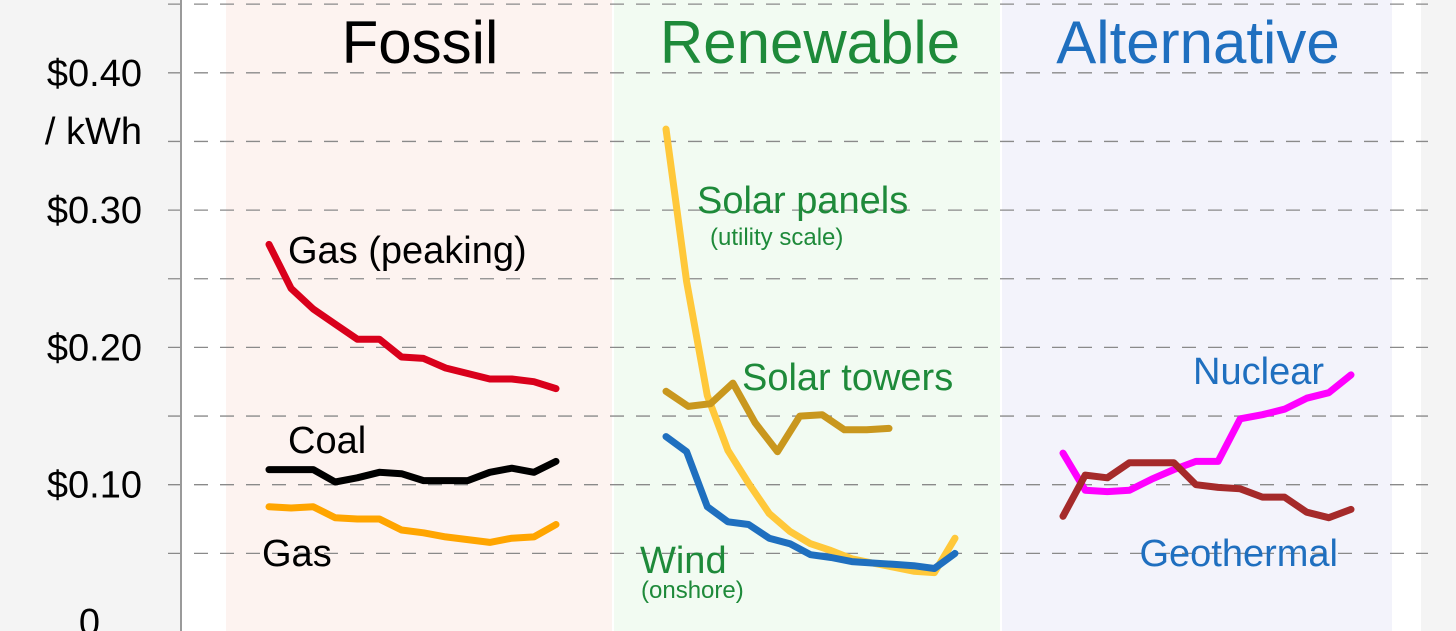  What do you see at coordinates (94, 486) in the screenshot?
I see `y-tick-label: $0.10` at bounding box center [94, 486].